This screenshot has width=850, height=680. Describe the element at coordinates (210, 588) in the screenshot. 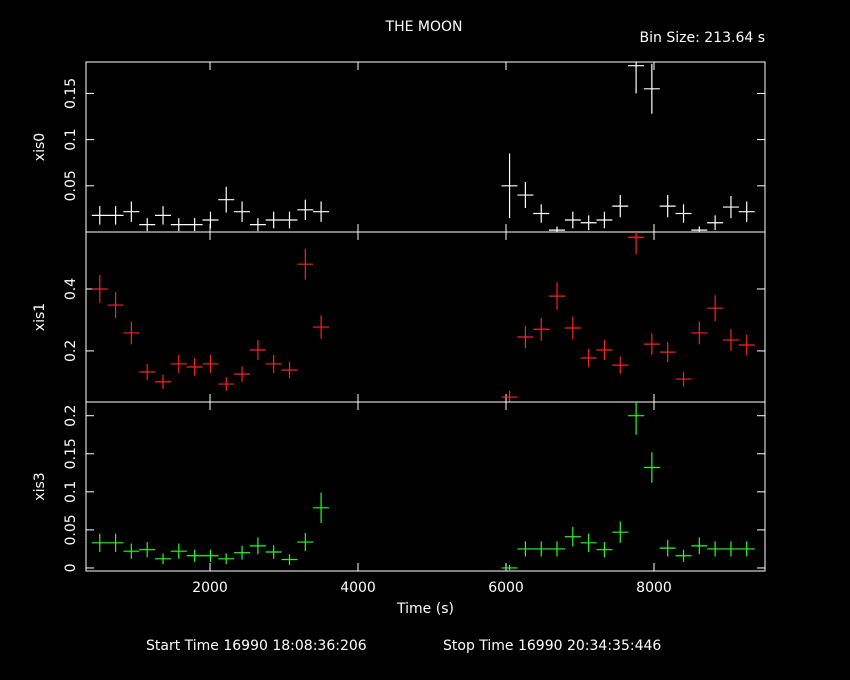

I see `x-tick-label: 2000` at that location.